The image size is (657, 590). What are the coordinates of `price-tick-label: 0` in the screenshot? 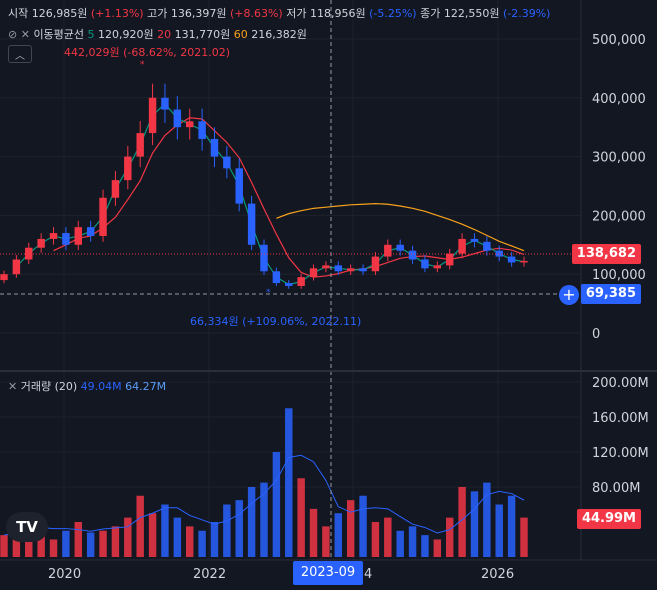 It's located at (596, 334).